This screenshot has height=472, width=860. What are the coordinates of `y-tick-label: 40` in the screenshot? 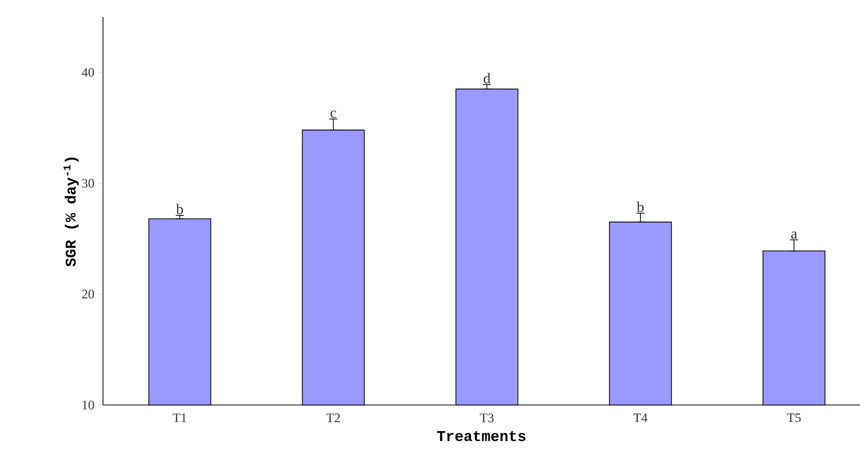 It's located at (88, 72).